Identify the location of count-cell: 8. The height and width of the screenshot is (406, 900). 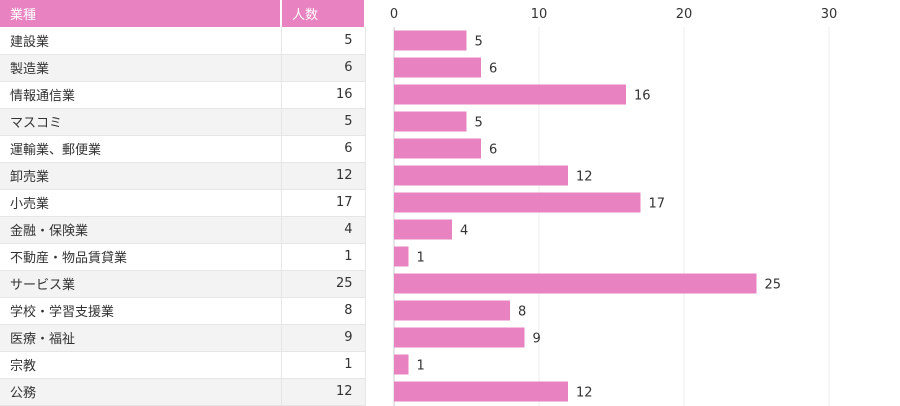
(323, 311).